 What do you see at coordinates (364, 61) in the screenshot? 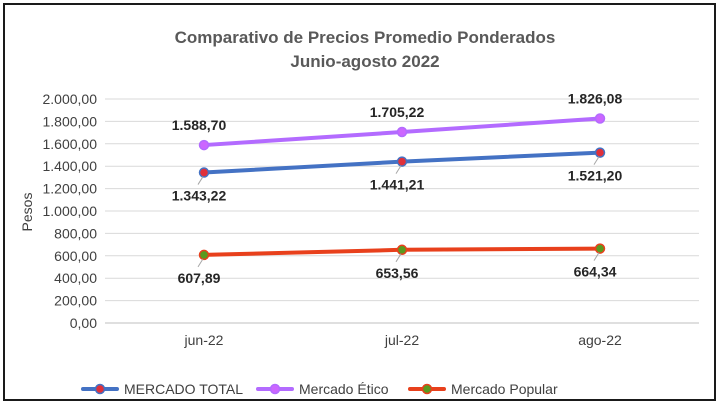
I see `chart-subtitle: Junio-agosto 2022` at bounding box center [364, 61].